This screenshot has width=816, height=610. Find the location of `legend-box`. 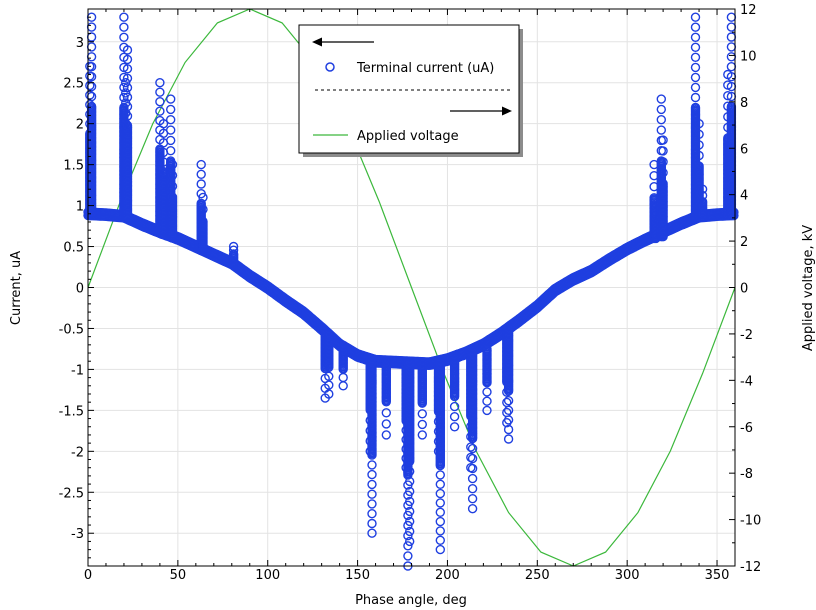

legend-box is located at coordinates (409, 89).